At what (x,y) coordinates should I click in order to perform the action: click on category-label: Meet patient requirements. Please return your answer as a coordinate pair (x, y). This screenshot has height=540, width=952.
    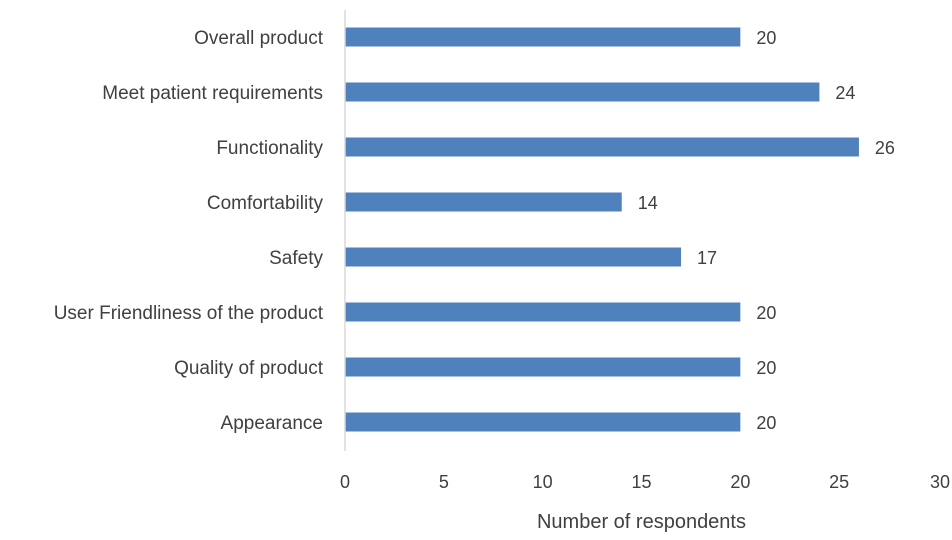
    Looking at the image, I should click on (212, 93).